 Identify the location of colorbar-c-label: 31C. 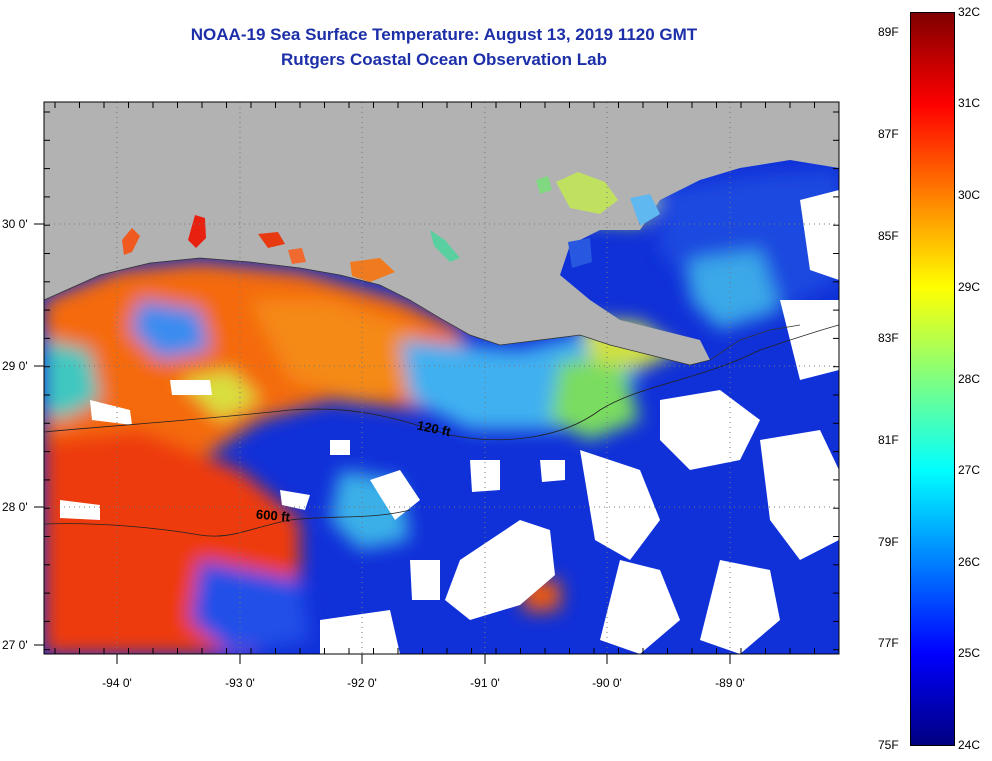
(969, 103).